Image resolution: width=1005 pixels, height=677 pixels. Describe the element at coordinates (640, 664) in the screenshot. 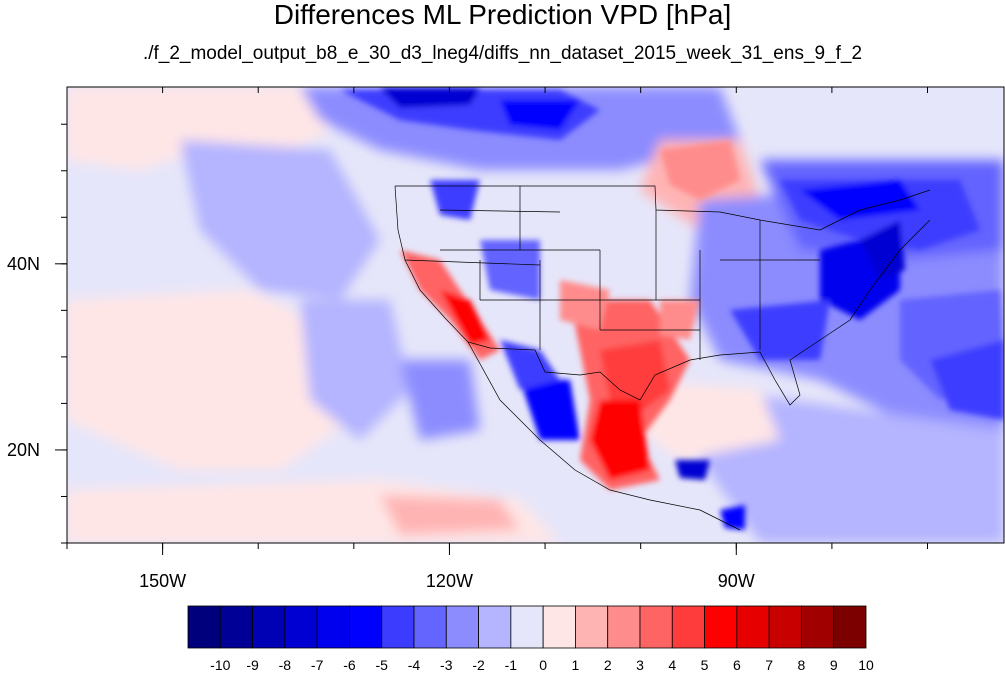

I see `colorbar-label: 3` at that location.